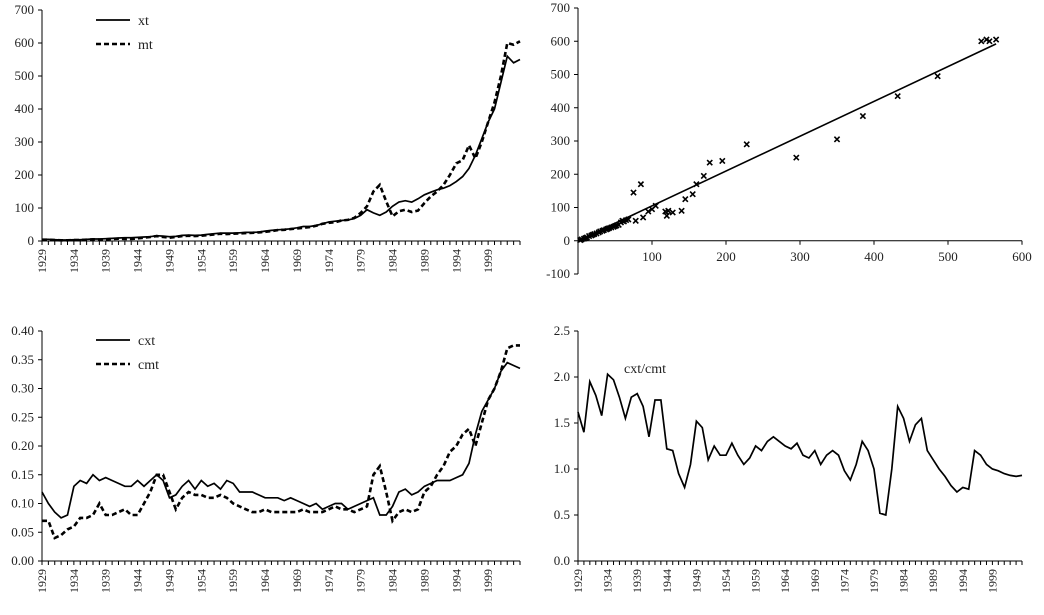 The width and height of the screenshot is (1044, 615). Describe the element at coordinates (561, 207) in the screenshot. I see `y-tick-label: 100` at that location.